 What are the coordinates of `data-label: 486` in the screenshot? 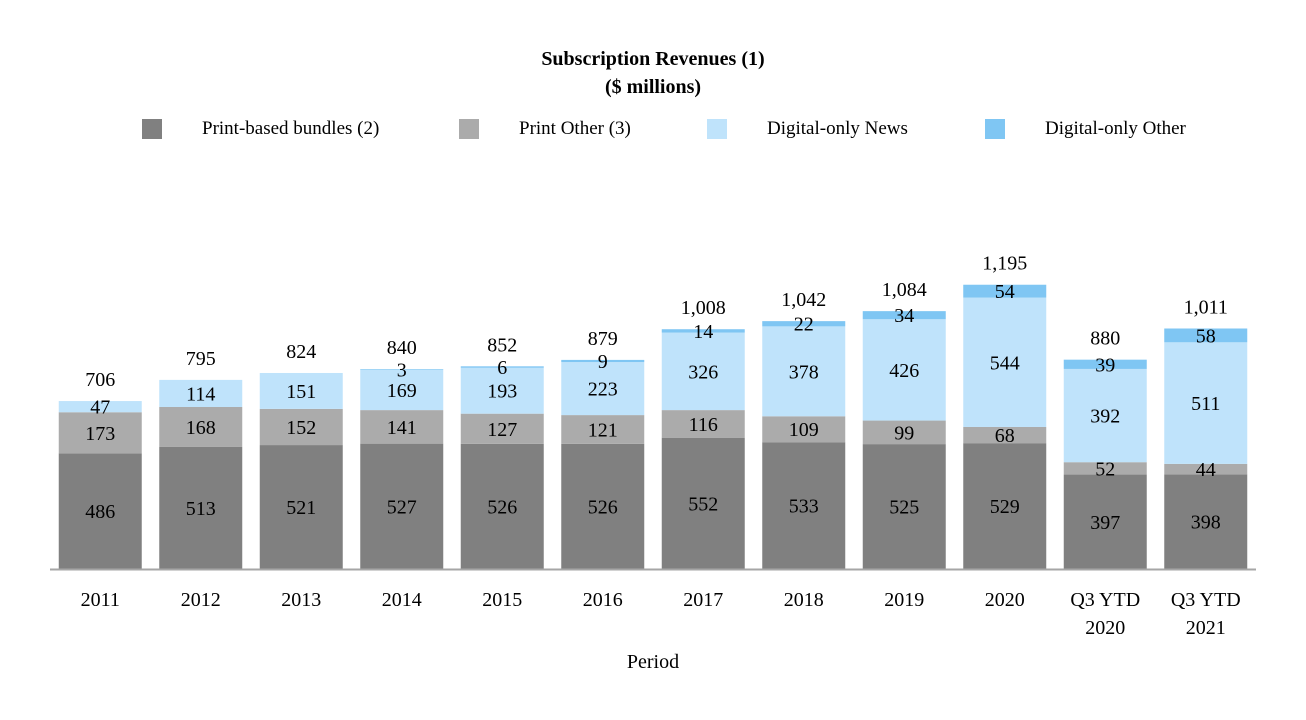 It's located at (100, 512).